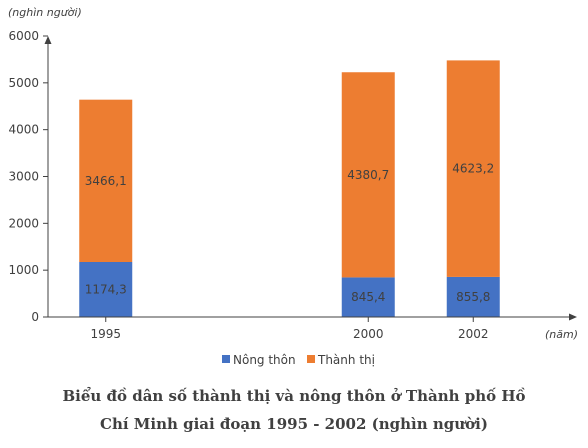 The width and height of the screenshot is (588, 448). Describe the element at coordinates (23, 83) in the screenshot. I see `y-tick-label: 5000` at that location.